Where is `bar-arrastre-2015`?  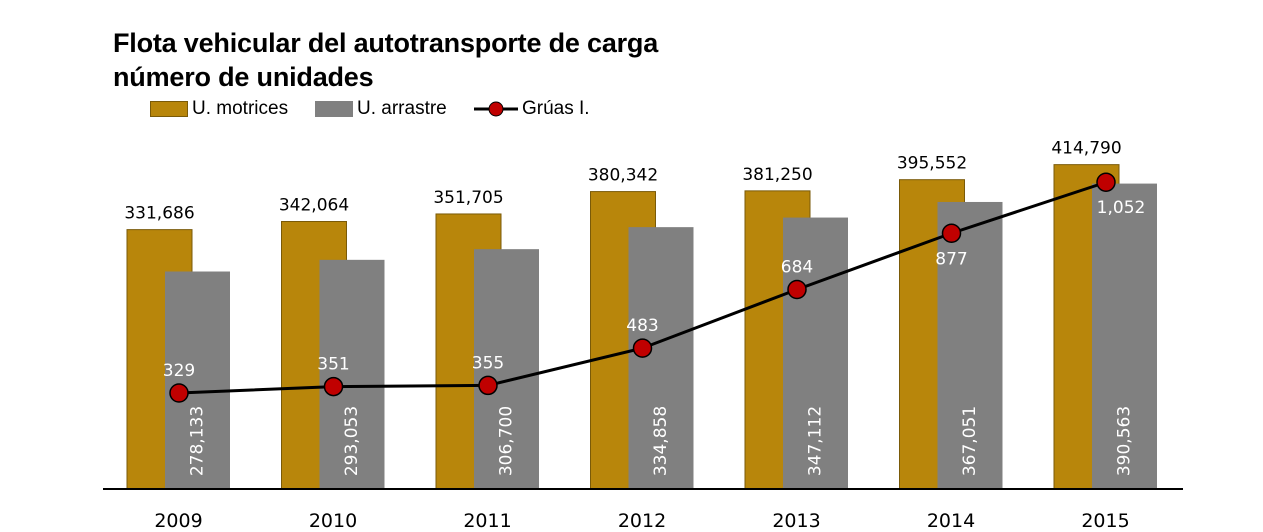
bar-arrastre-2015 is located at coordinates (1124, 336).